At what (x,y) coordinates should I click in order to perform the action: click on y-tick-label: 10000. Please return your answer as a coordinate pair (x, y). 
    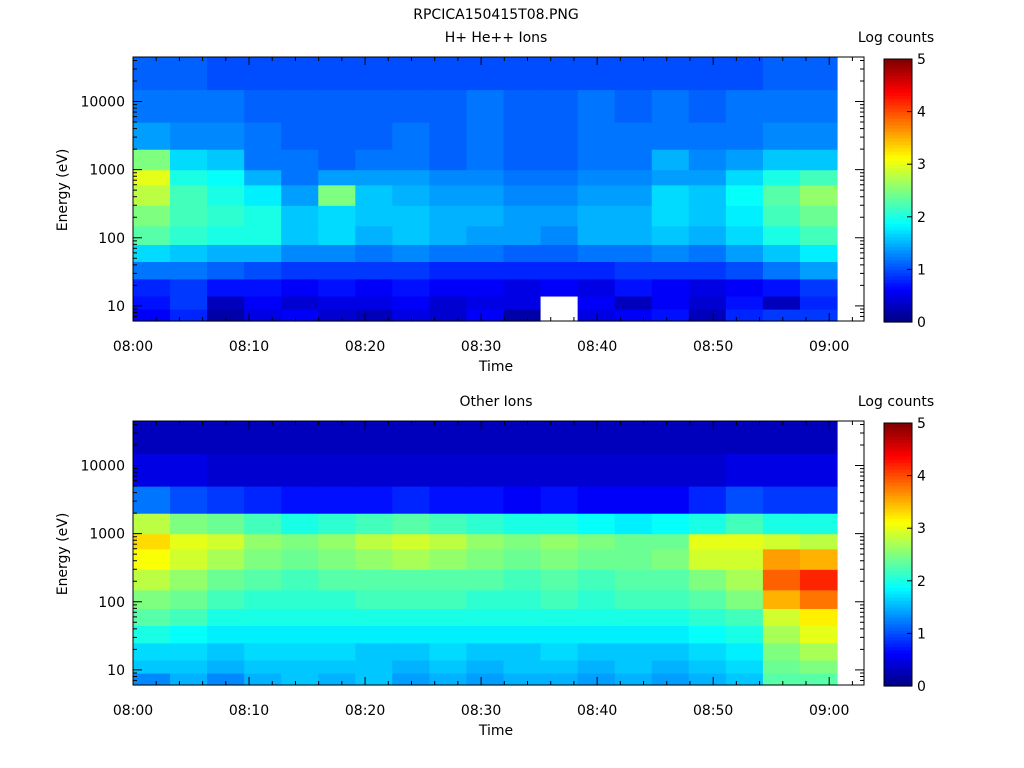
    Looking at the image, I should click on (102, 103).